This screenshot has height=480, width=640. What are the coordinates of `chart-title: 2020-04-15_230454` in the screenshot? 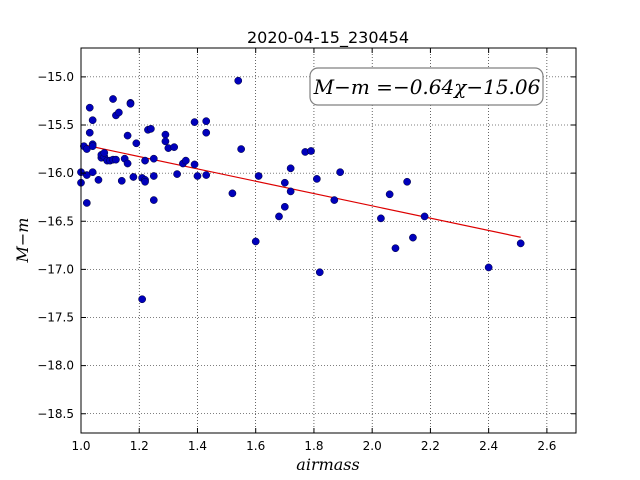 It's located at (328, 38).